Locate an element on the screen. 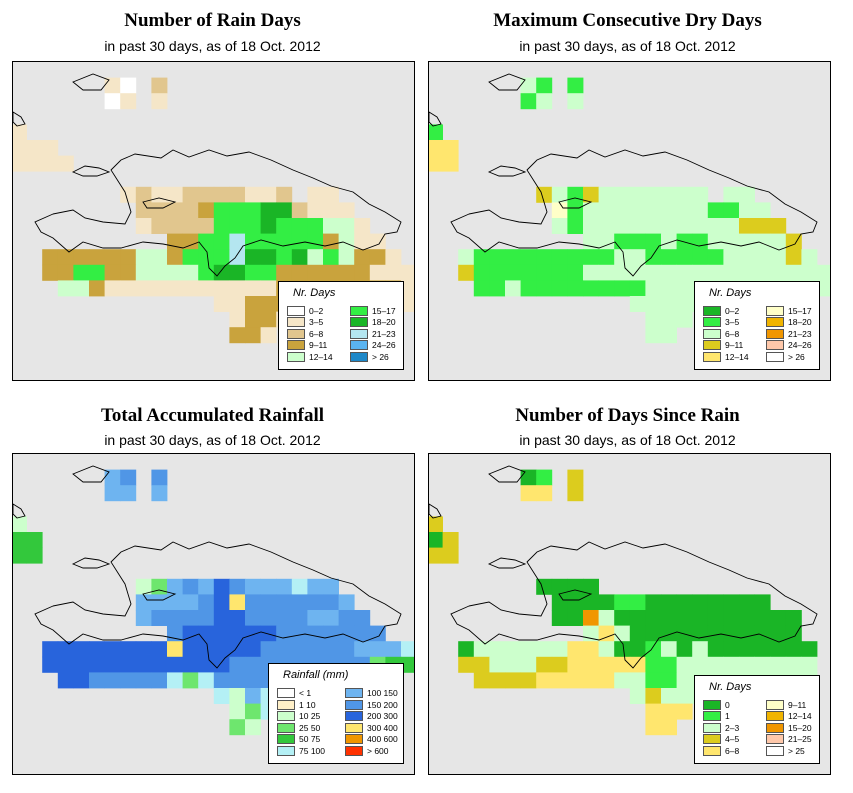  legend-label: 300 400 is located at coordinates (382, 727).